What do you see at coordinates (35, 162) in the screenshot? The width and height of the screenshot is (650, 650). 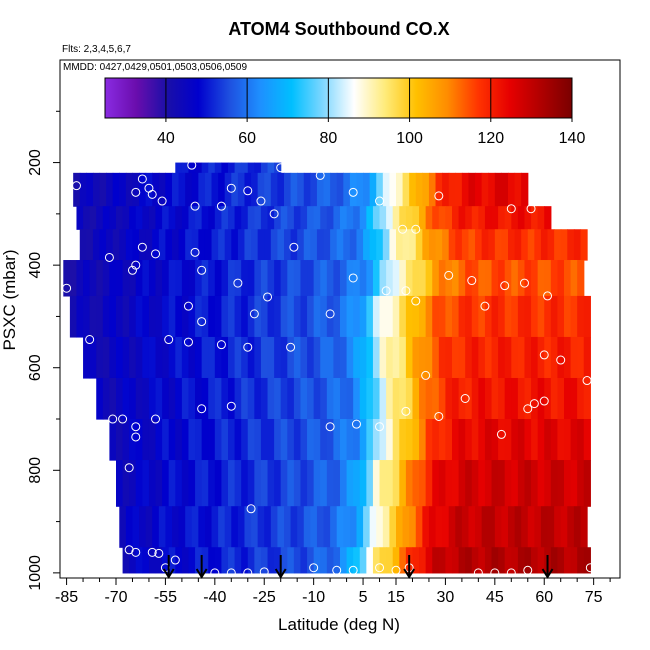 I see `y-tick-label: 200` at bounding box center [35, 162].